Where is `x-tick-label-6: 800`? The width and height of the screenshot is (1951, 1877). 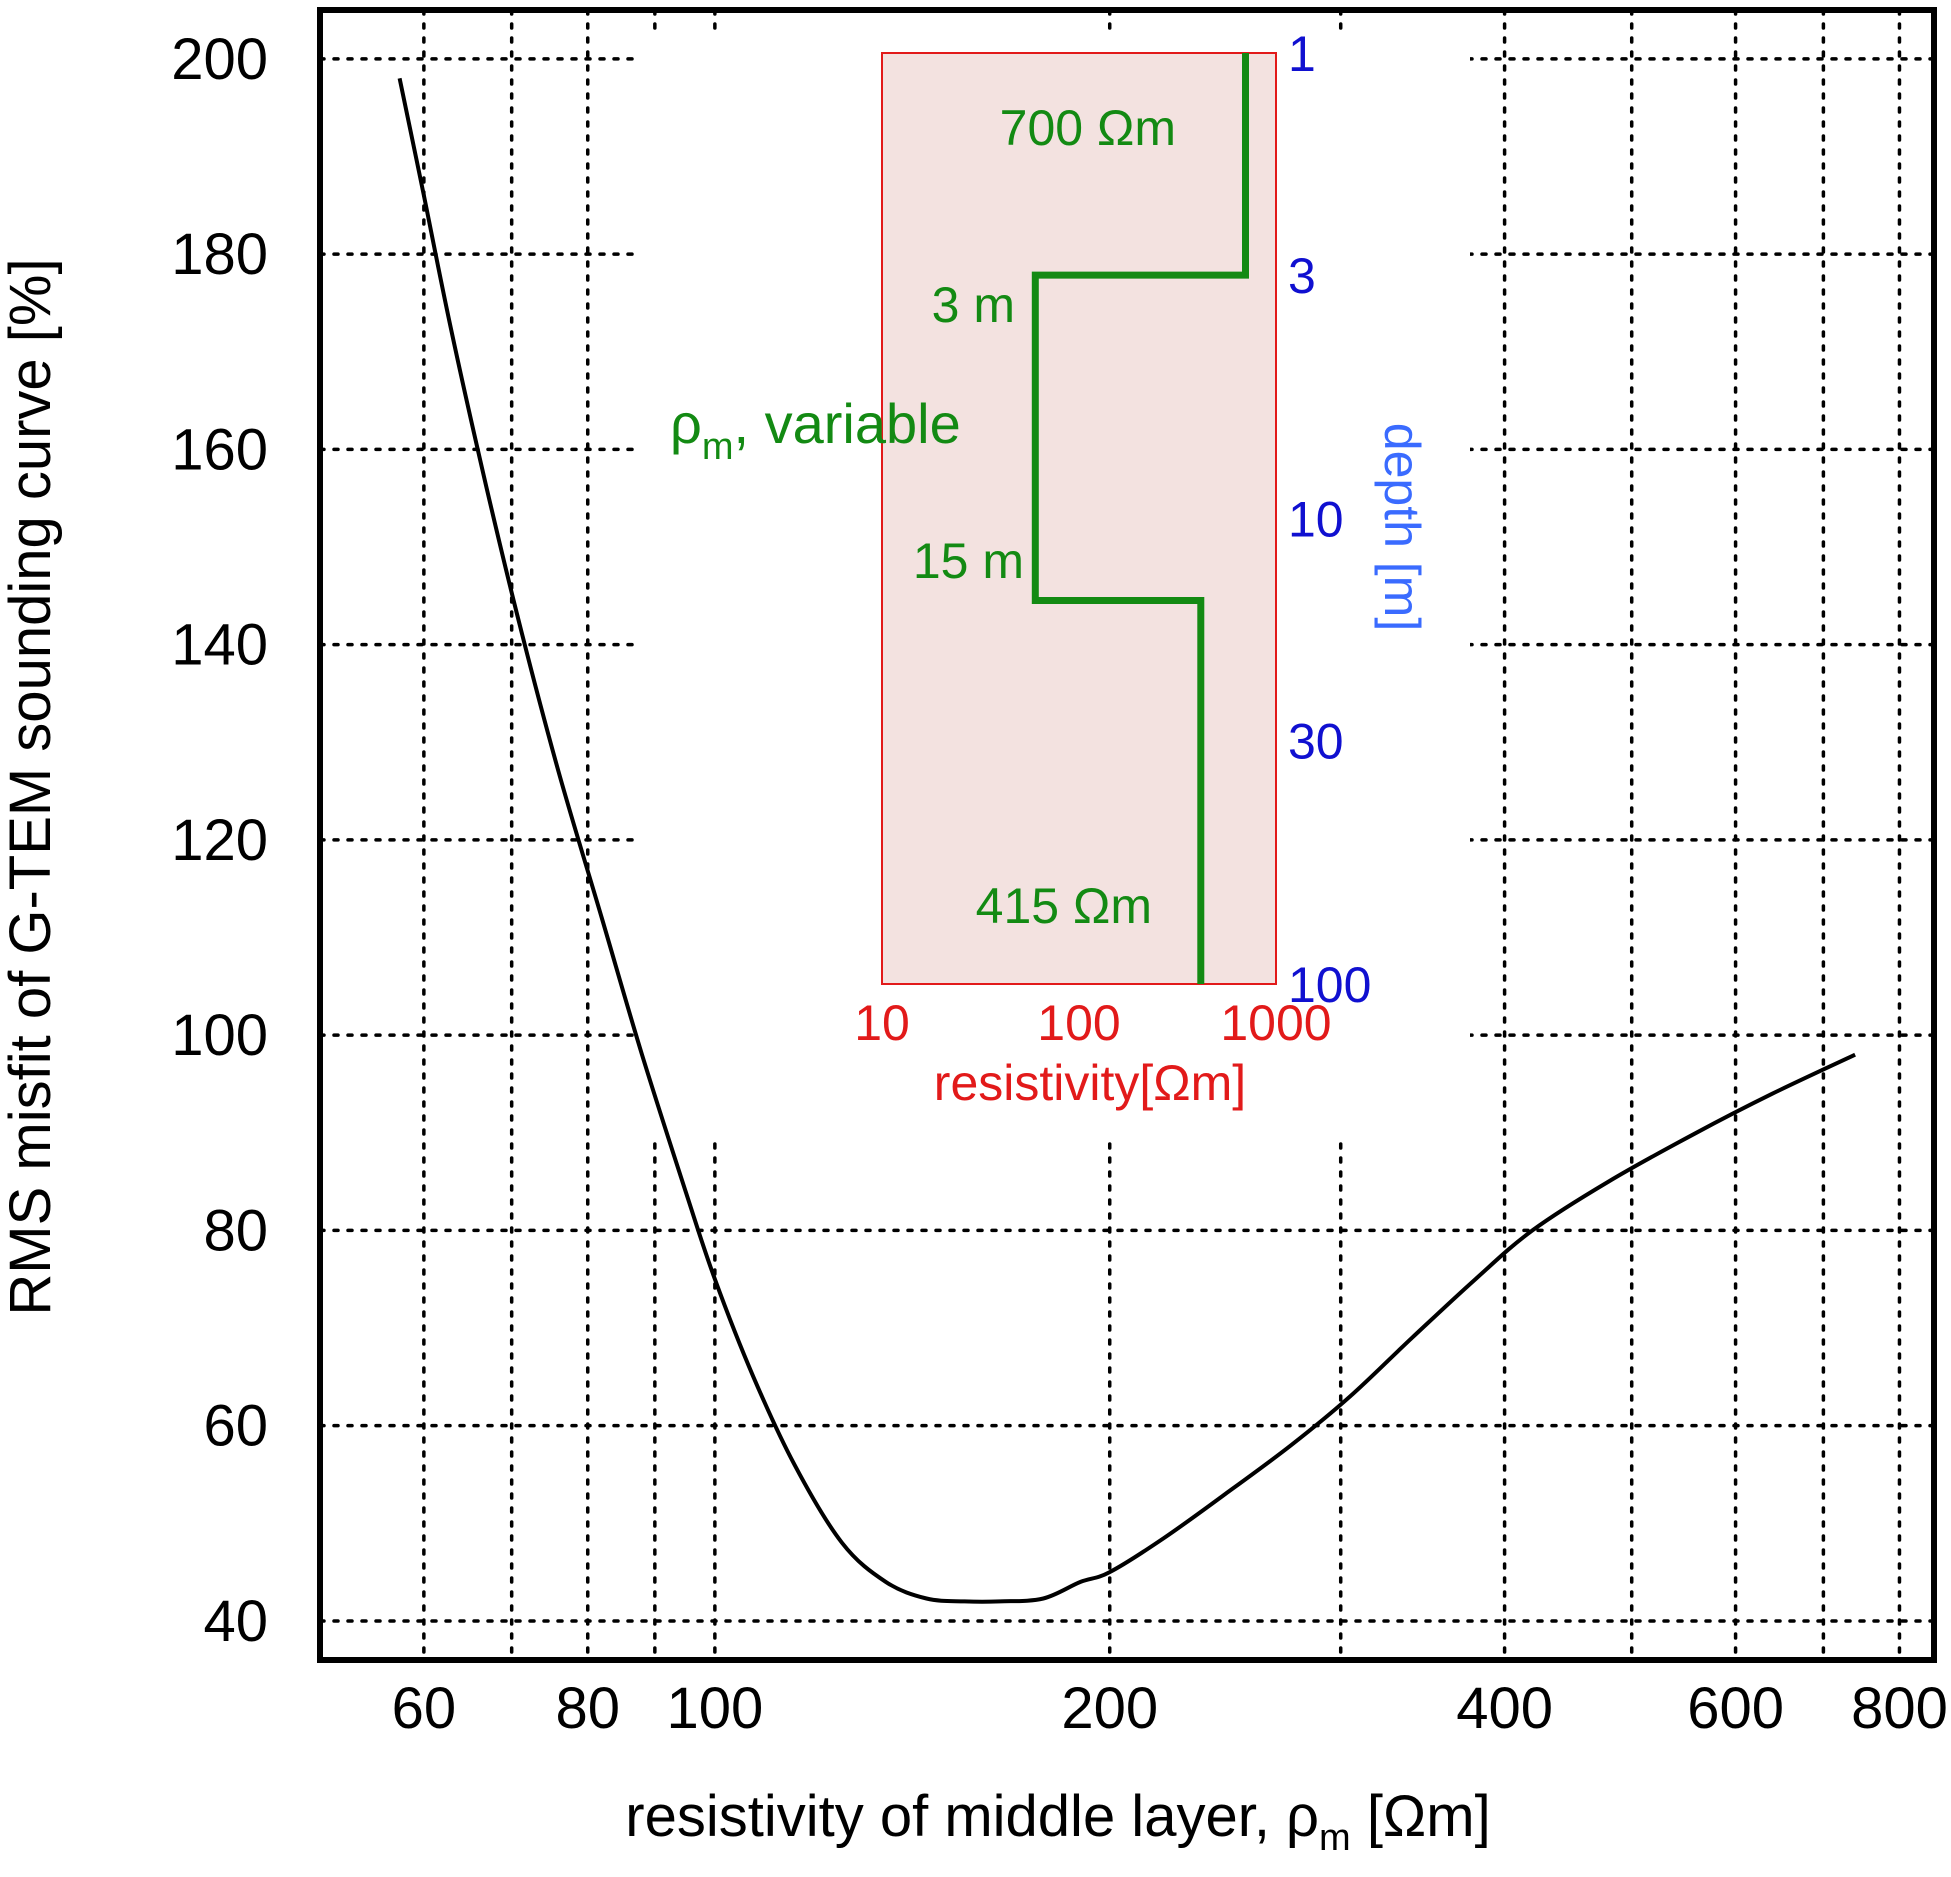 x-tick-label-6: 800 is located at coordinates (1899, 1708).